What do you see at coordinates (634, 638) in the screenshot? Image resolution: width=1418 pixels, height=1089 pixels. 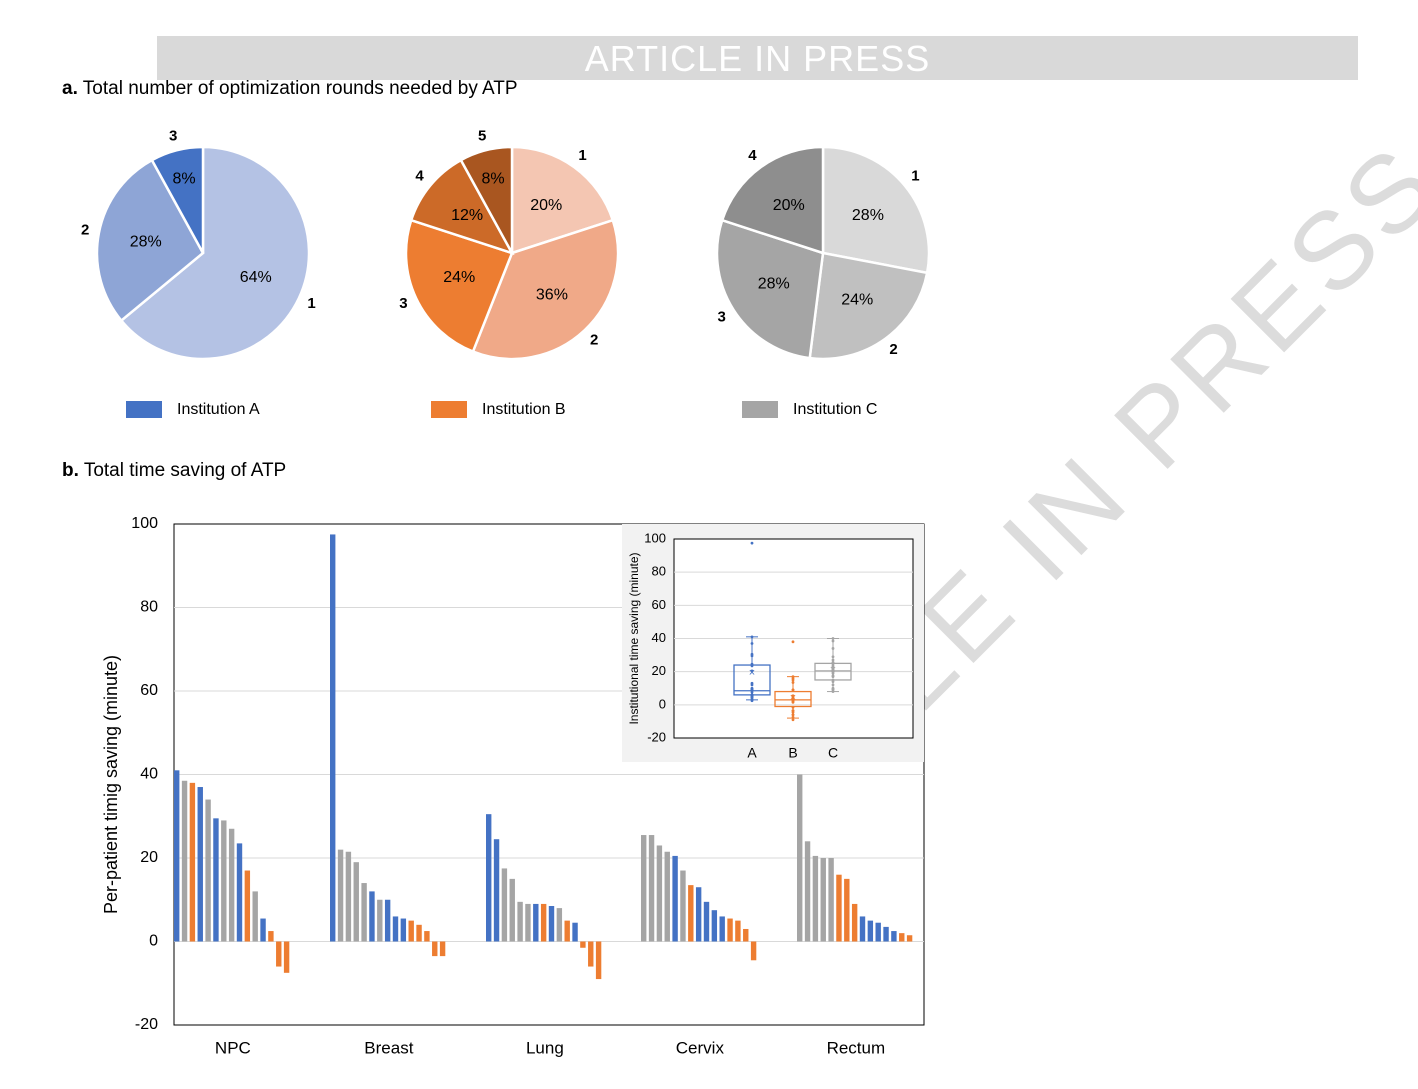 I see `inset-y-axis-label: Institutional time saving (minute)` at bounding box center [634, 638].